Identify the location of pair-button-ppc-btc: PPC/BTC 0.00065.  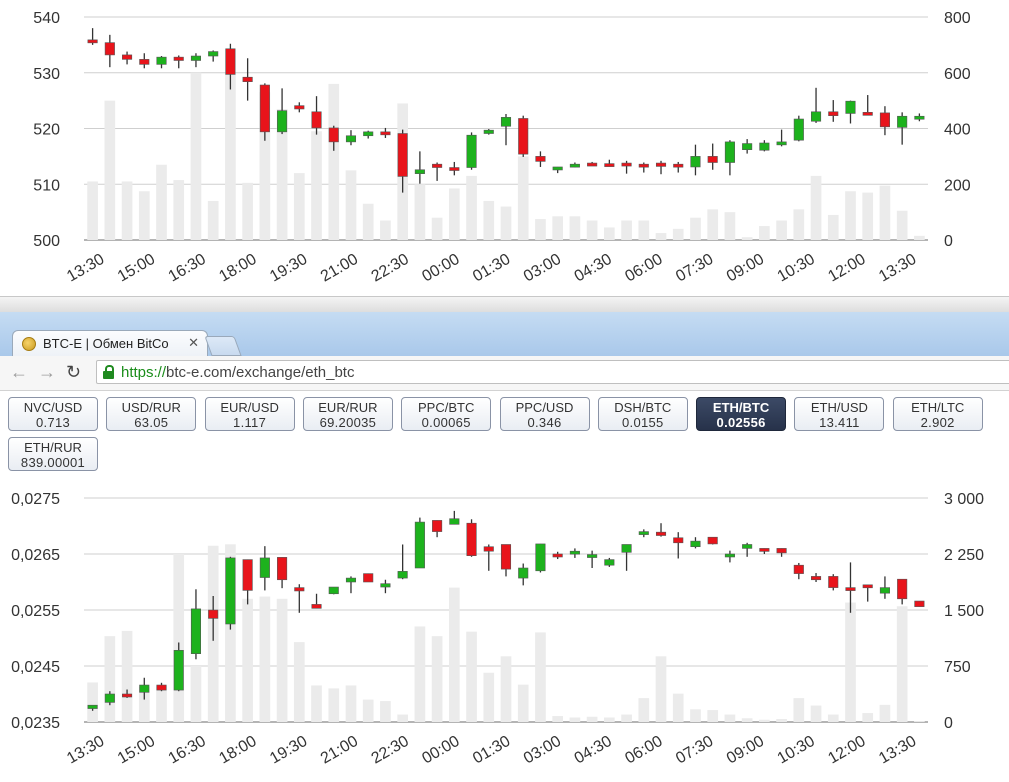
(446, 414).